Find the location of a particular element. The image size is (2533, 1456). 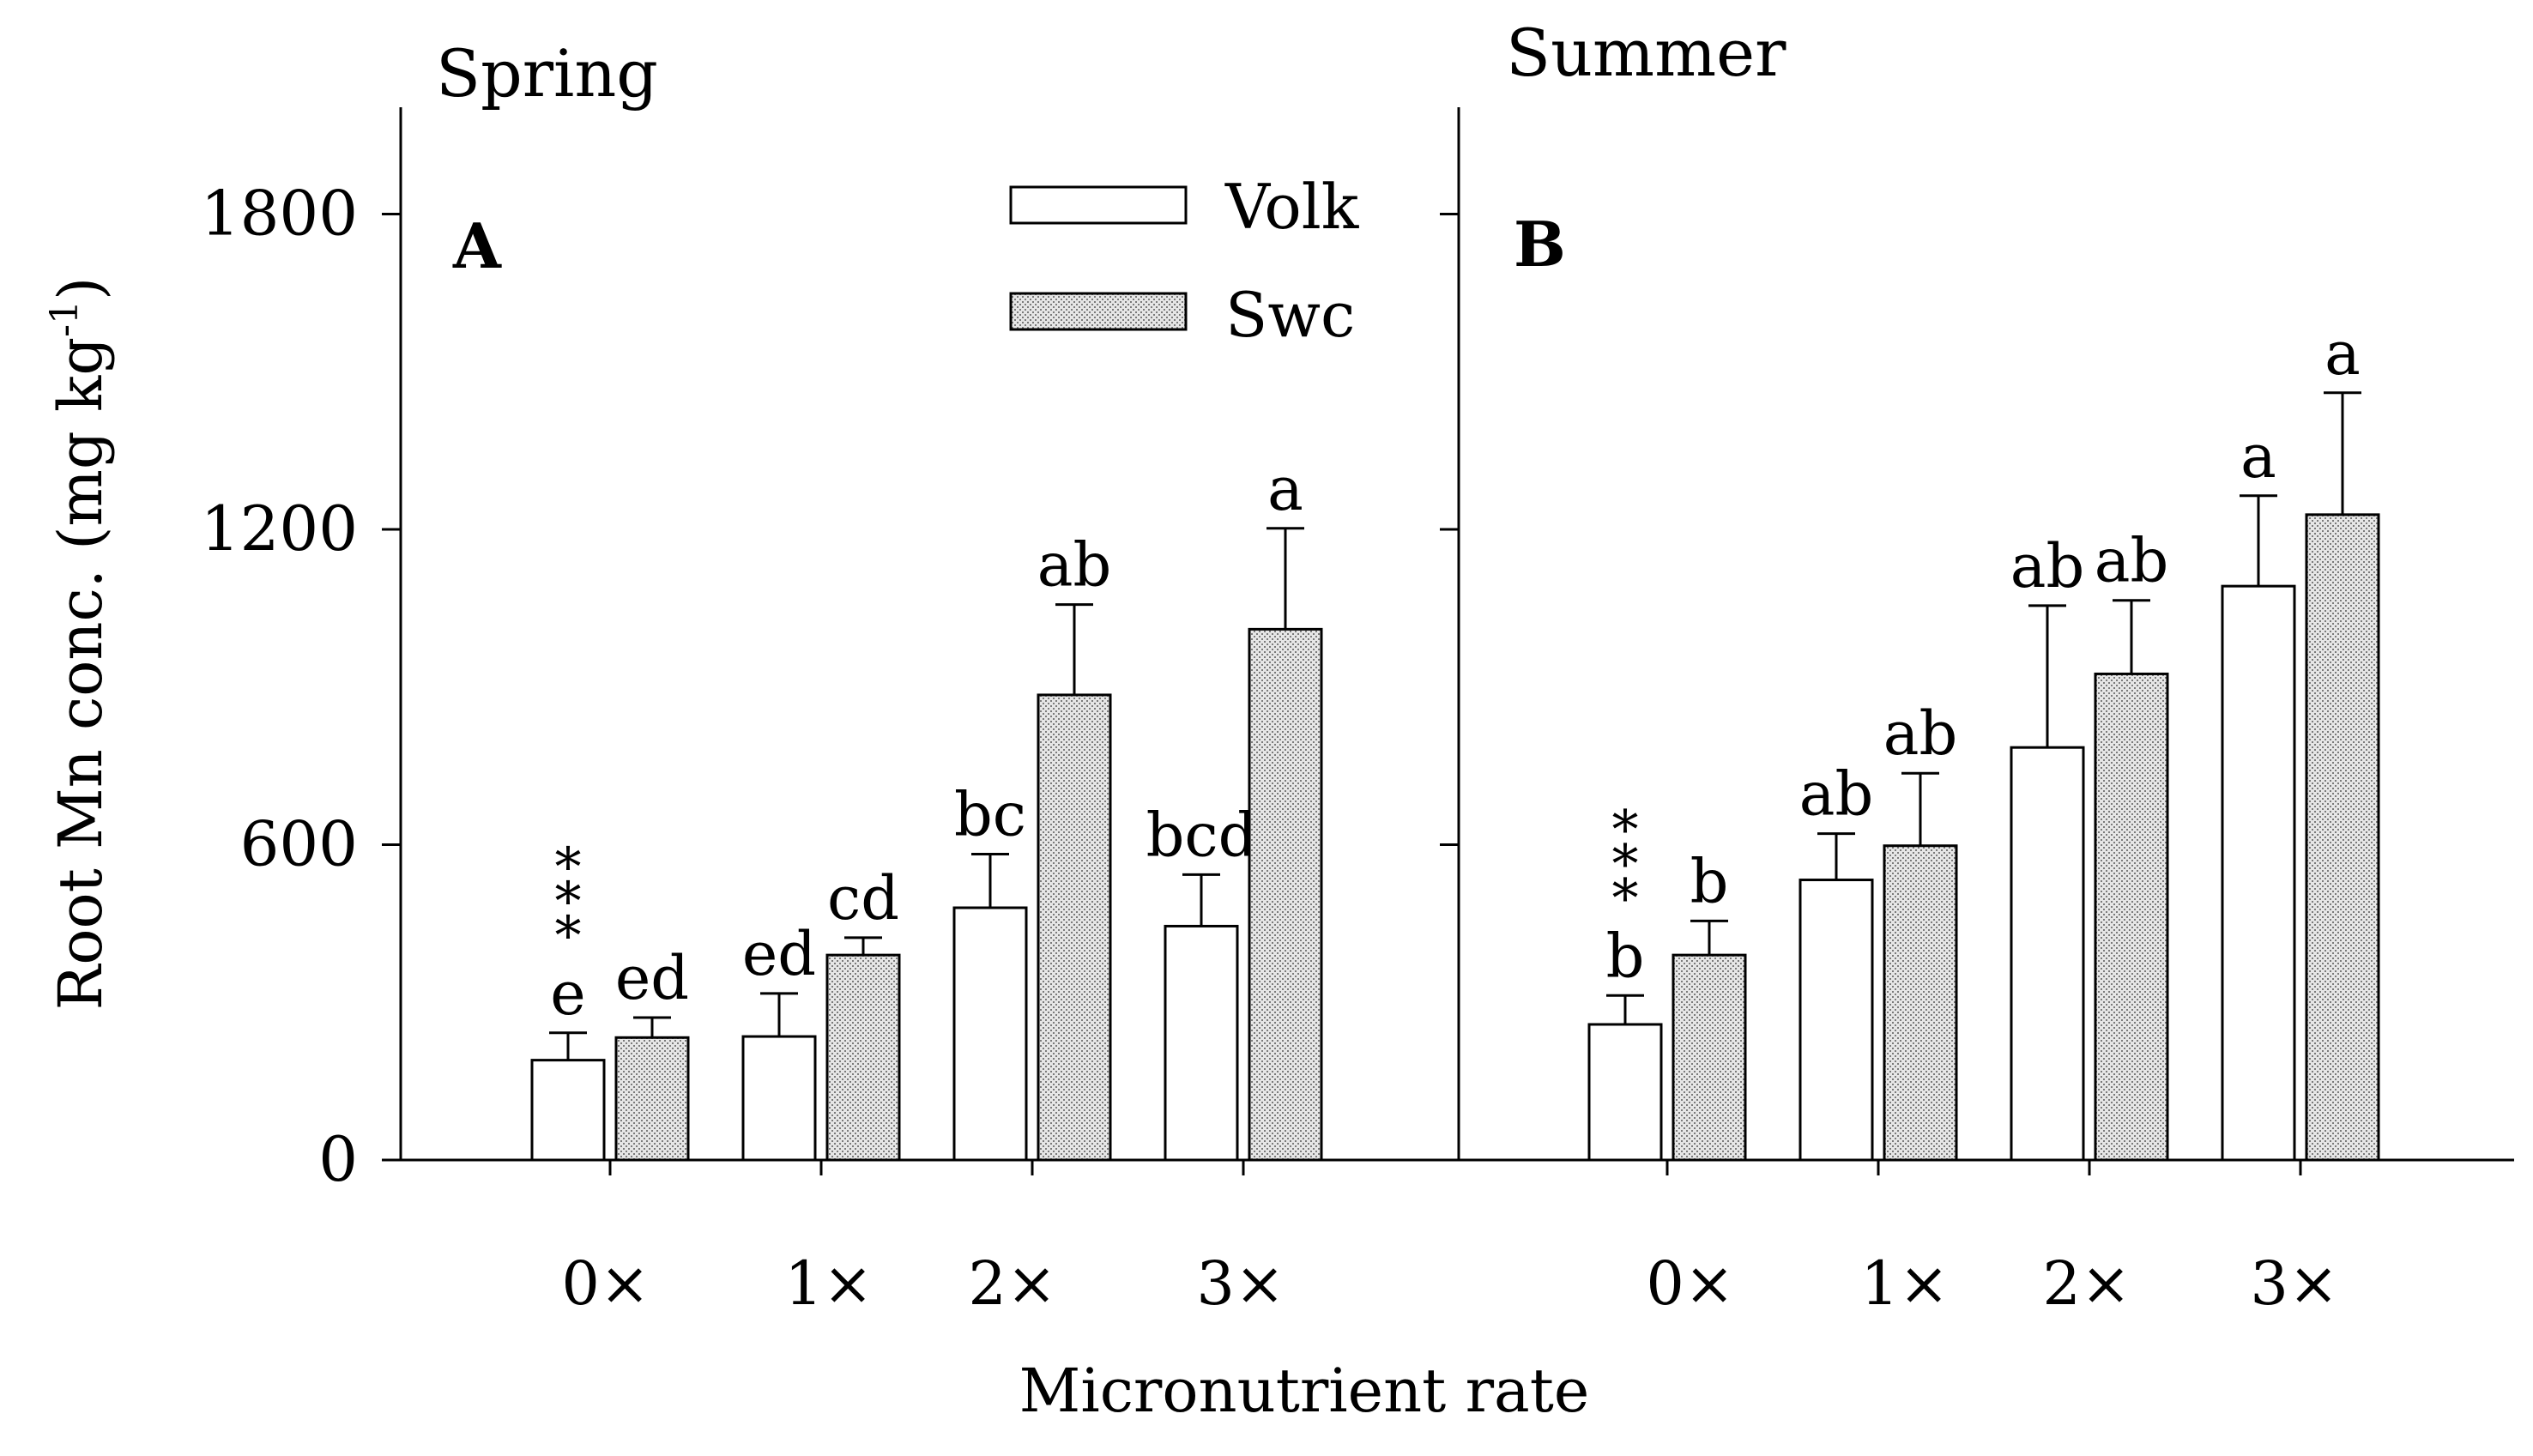

legend: Volk Swc is located at coordinates (1184, 261).